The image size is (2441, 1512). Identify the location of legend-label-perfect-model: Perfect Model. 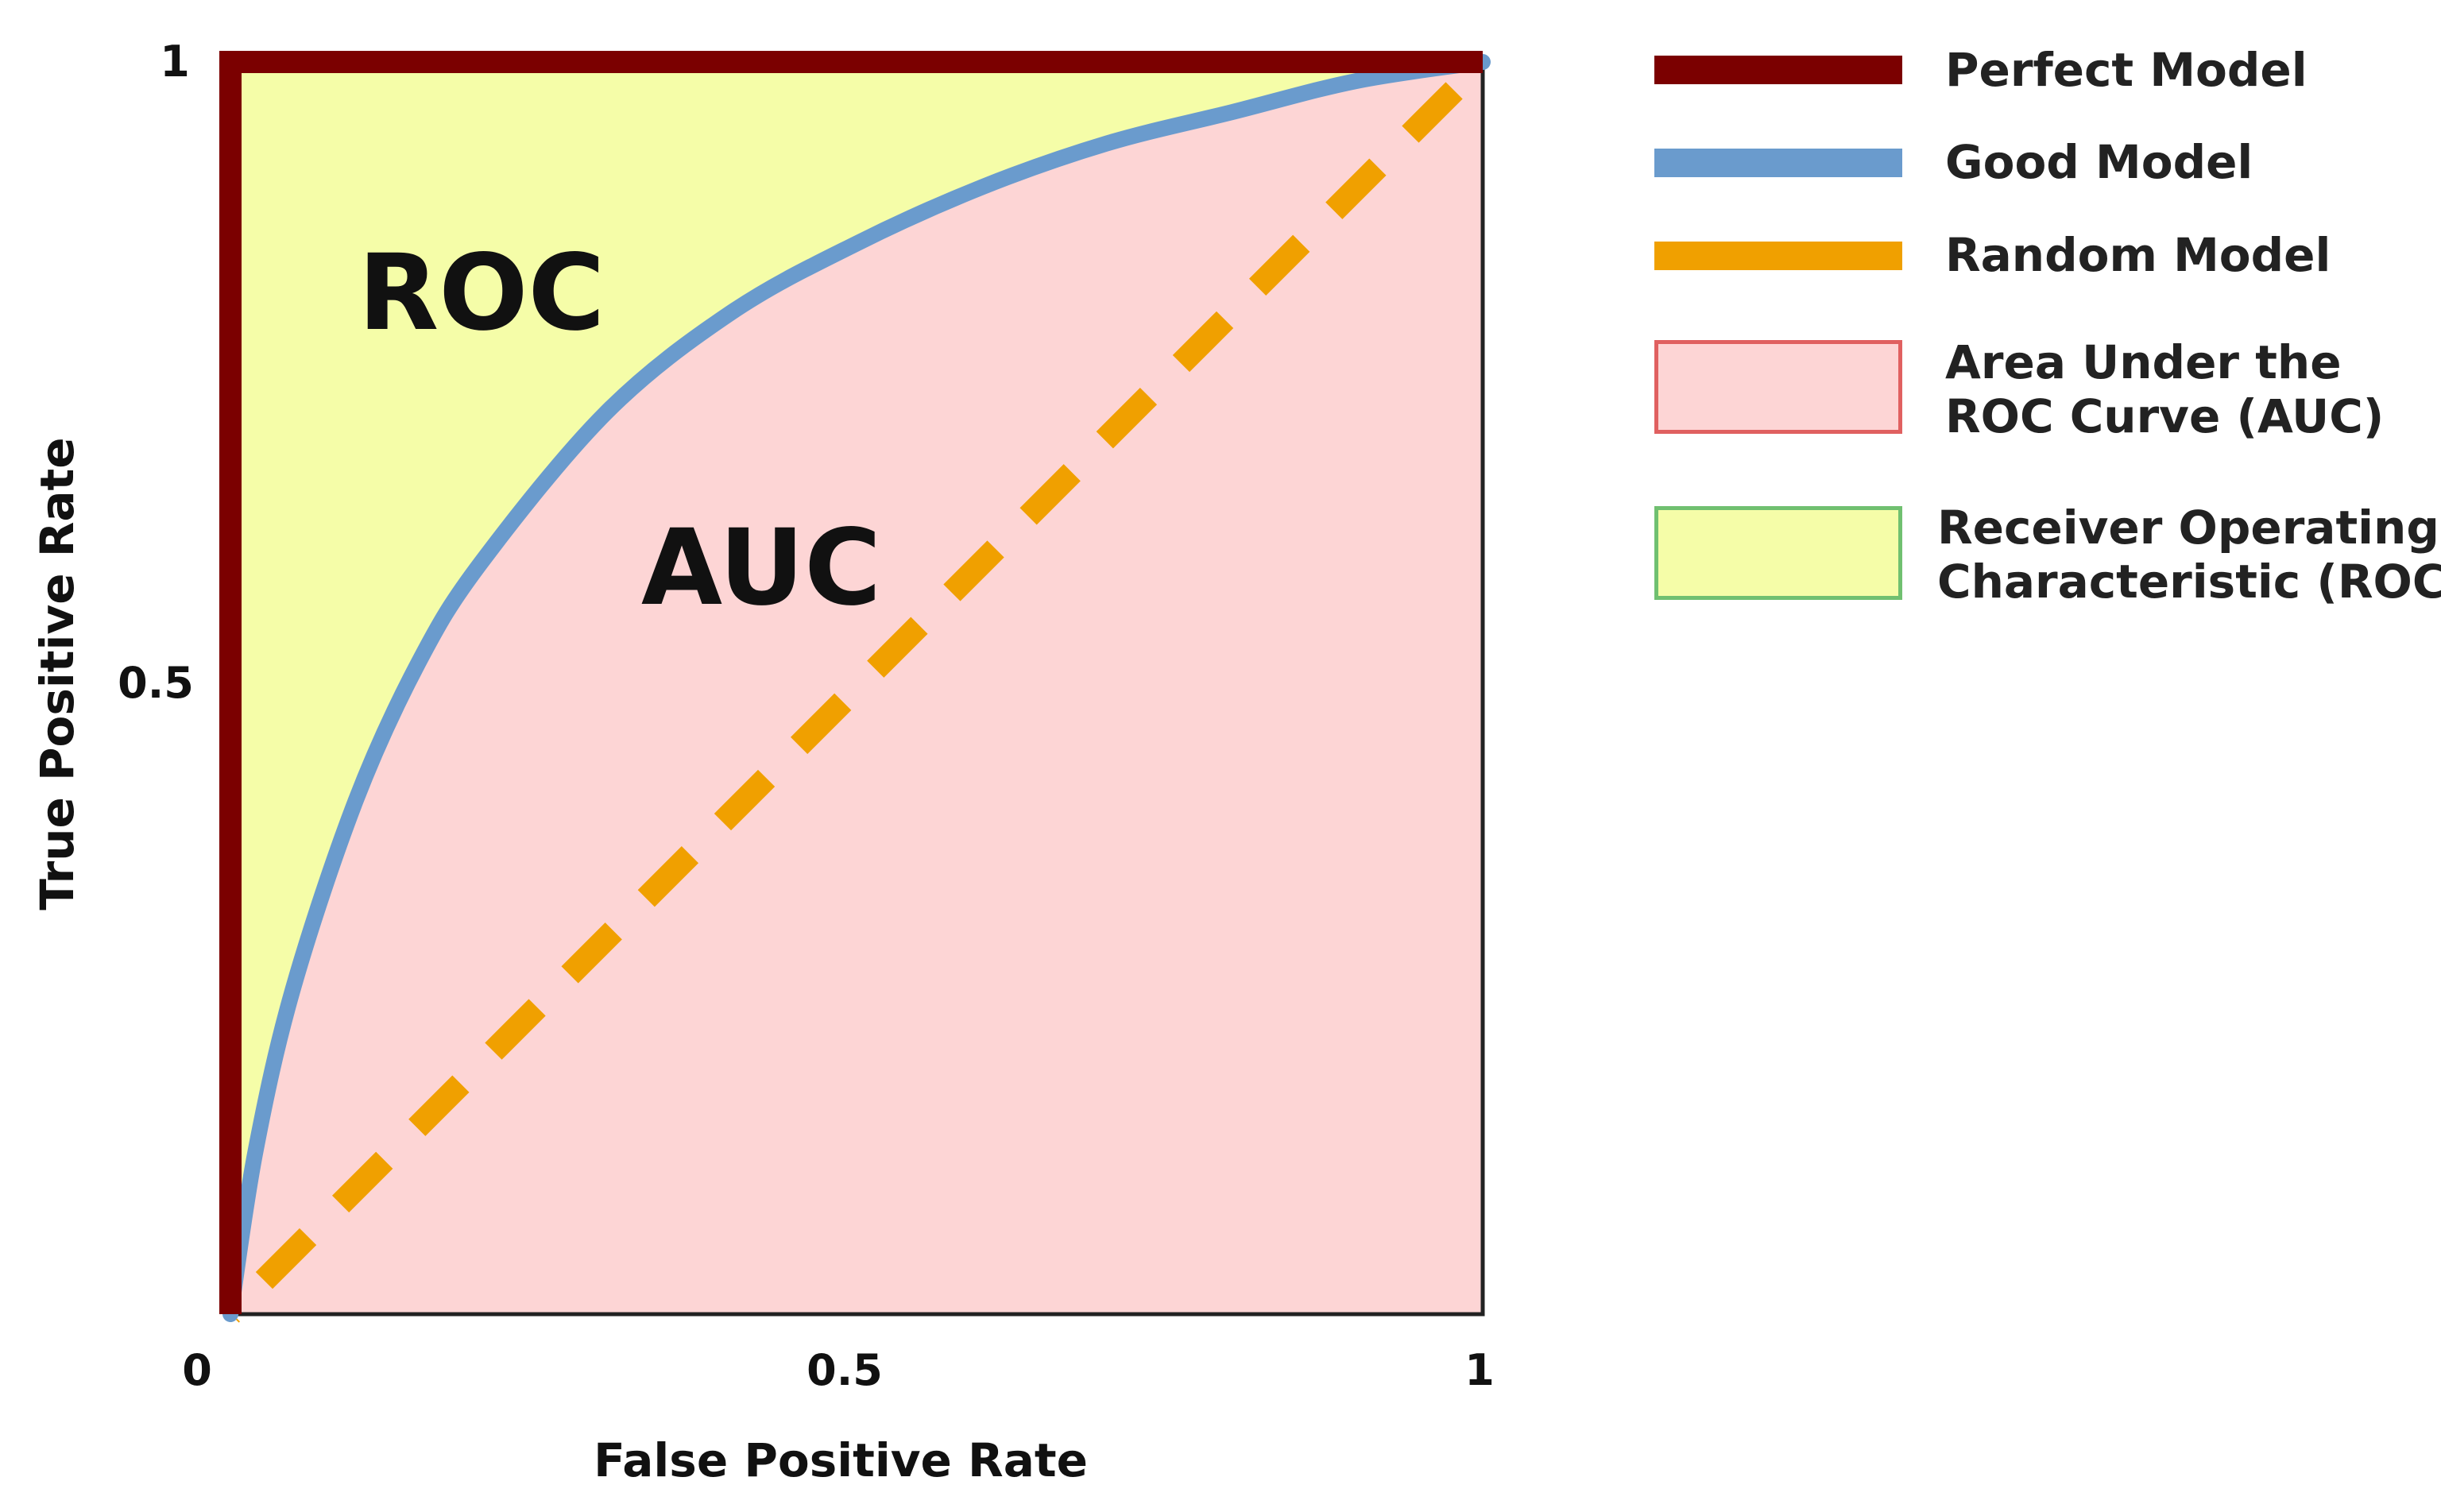
(2126, 70).